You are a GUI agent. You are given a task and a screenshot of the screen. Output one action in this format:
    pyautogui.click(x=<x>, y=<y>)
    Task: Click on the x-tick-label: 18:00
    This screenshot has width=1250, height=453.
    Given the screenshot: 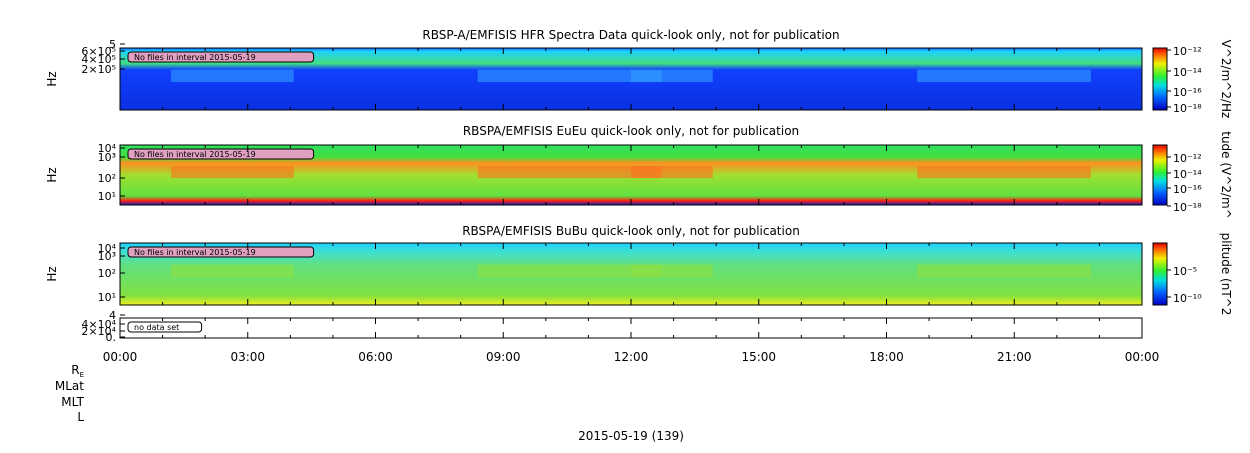 What is the action you would take?
    pyautogui.click(x=886, y=357)
    